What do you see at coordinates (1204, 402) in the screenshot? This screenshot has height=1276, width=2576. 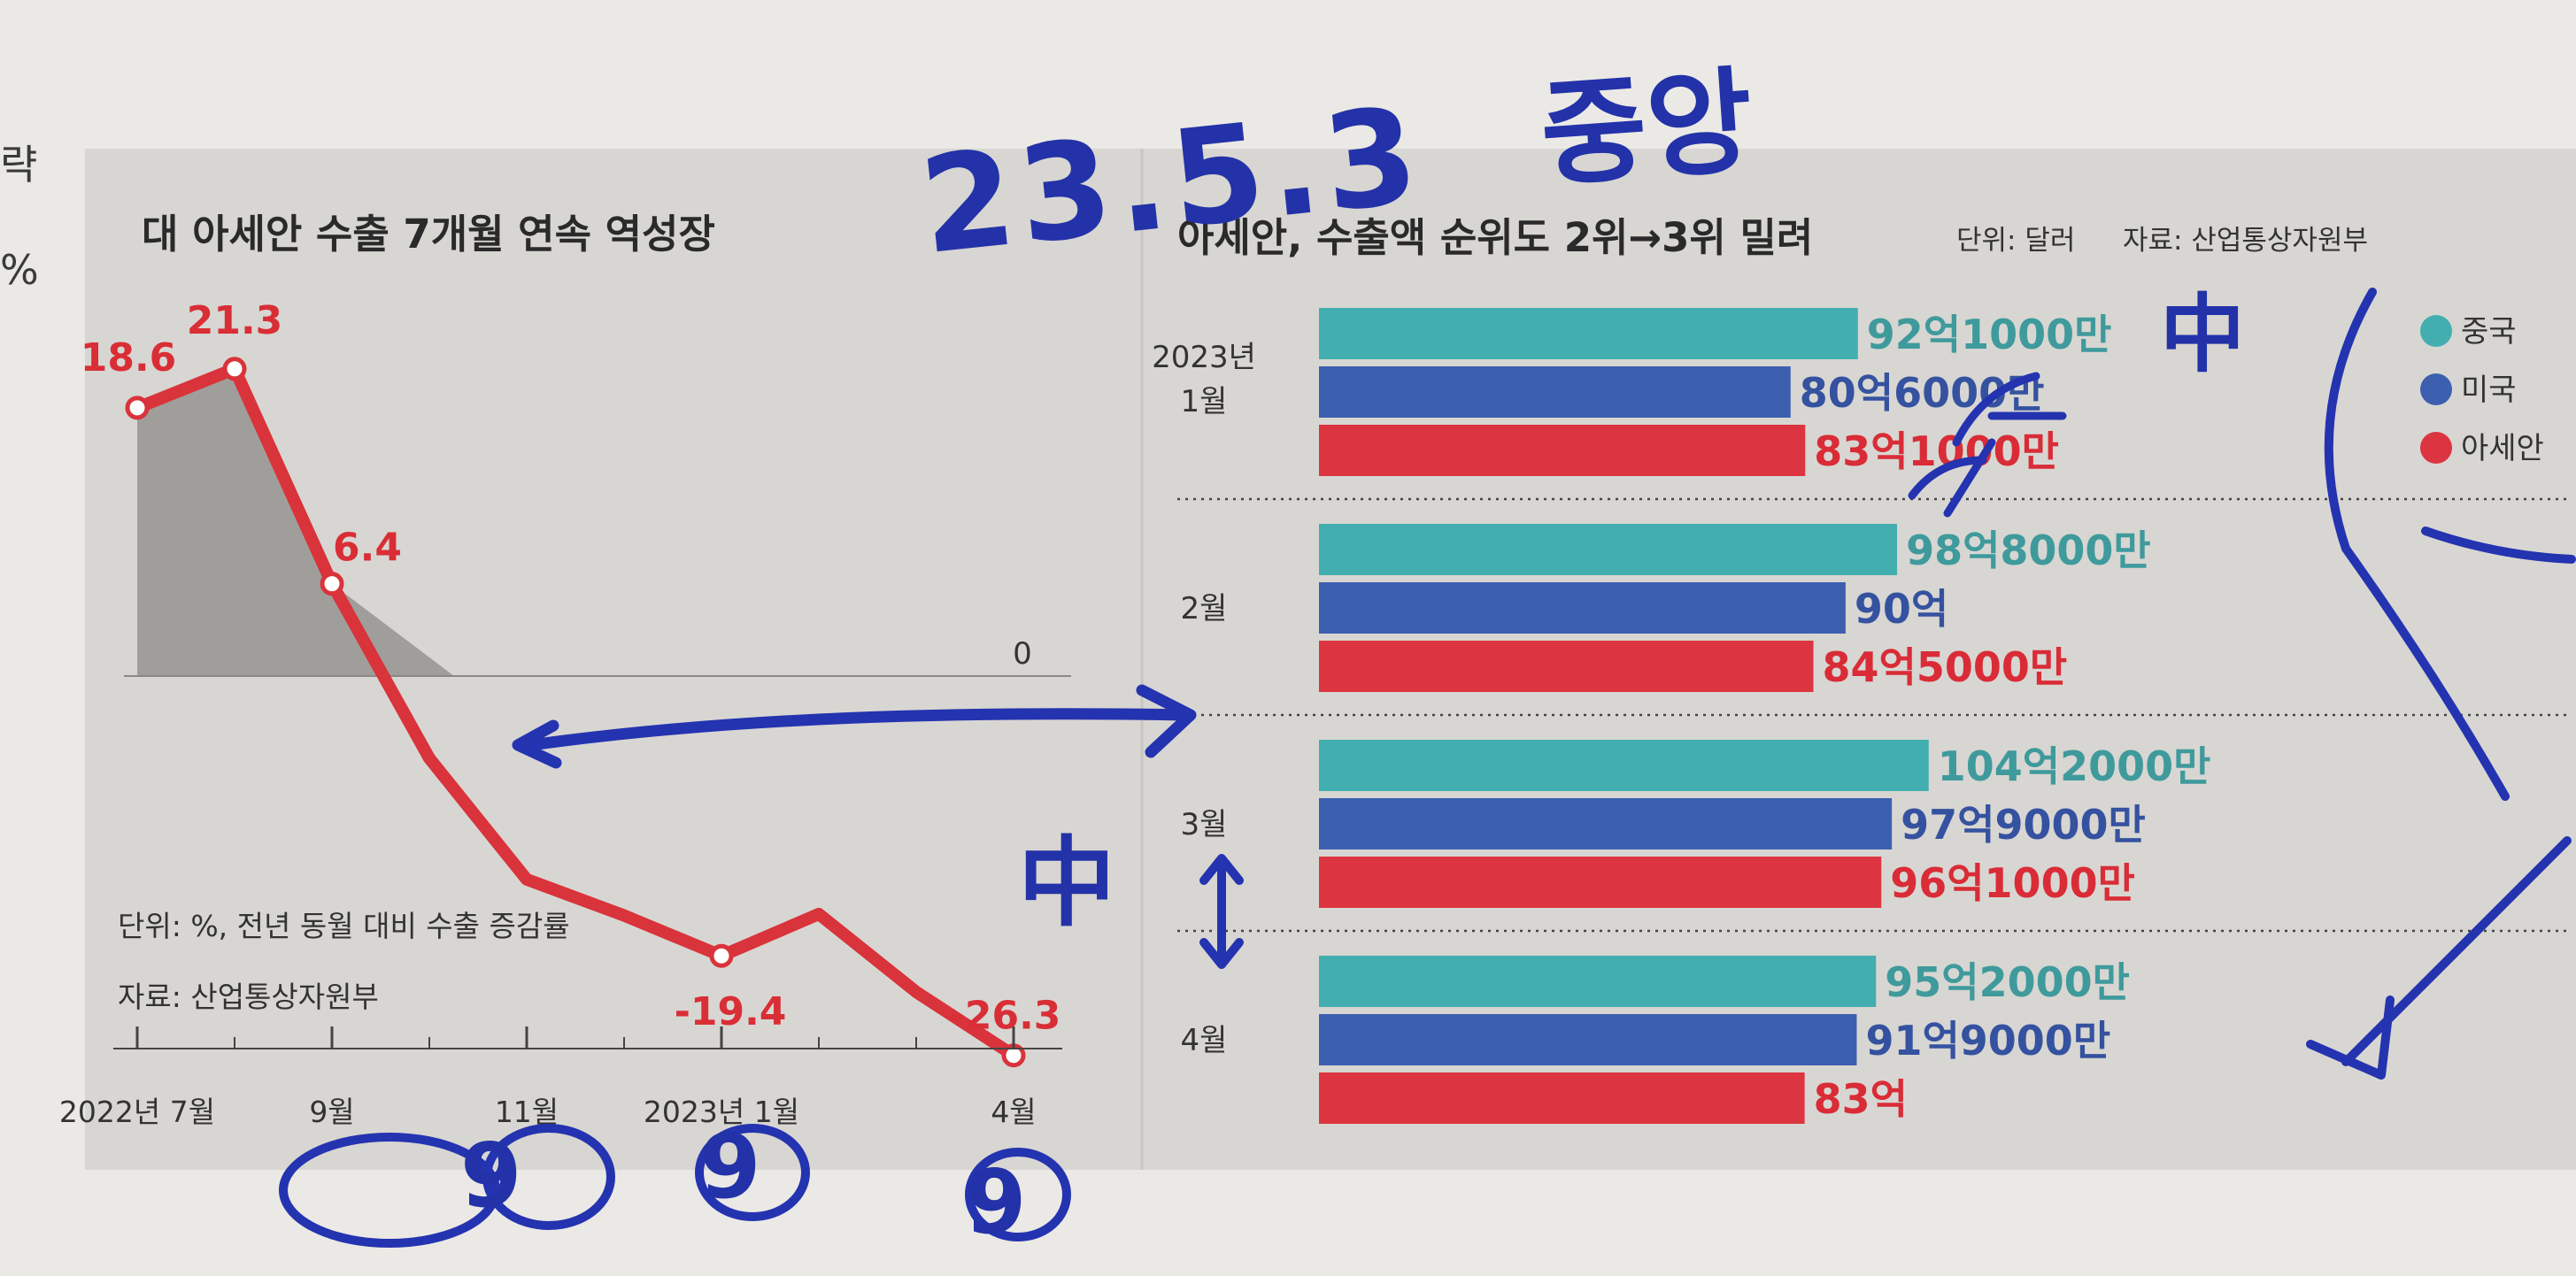 I see `category-label: 1월` at bounding box center [1204, 402].